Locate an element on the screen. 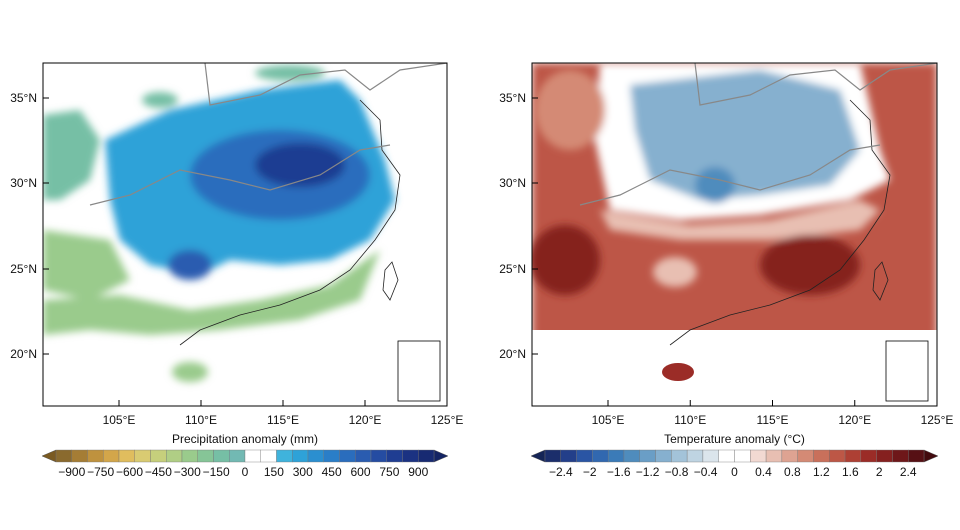 This screenshot has width=960, height=530. country-border is located at coordinates (815, 84).